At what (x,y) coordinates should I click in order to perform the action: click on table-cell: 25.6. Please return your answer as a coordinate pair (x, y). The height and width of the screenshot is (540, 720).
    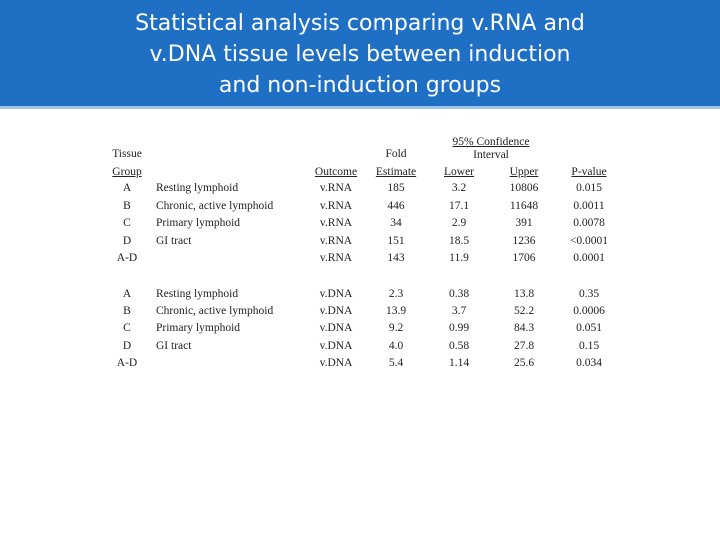
    Looking at the image, I should click on (524, 363).